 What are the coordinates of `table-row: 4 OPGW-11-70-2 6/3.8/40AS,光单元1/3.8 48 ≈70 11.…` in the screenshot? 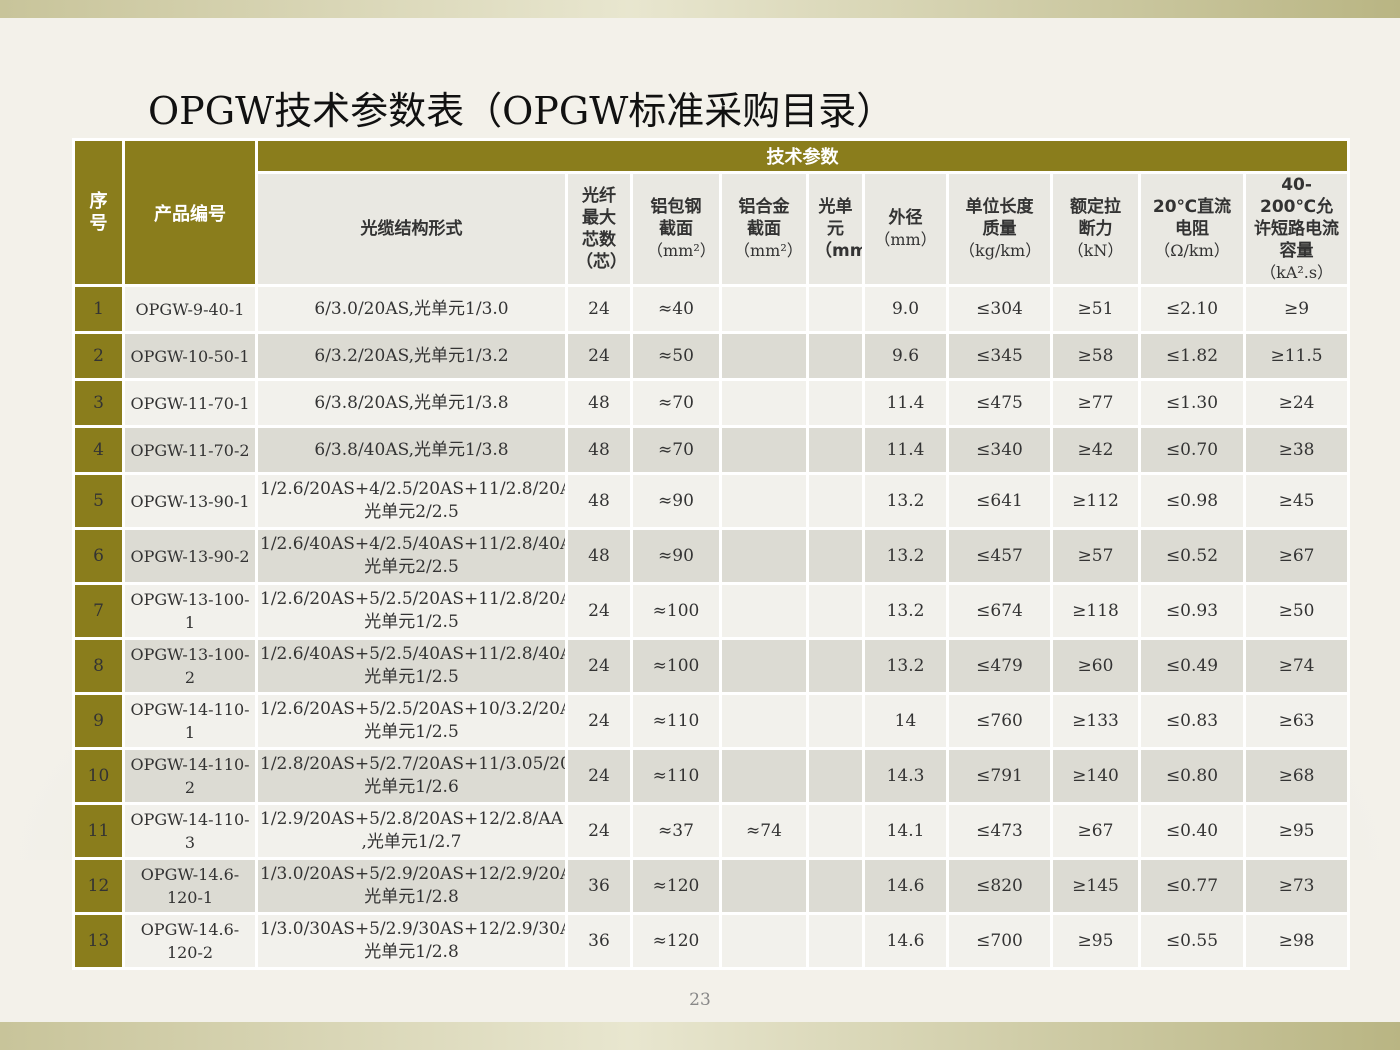 It's located at (711, 450).